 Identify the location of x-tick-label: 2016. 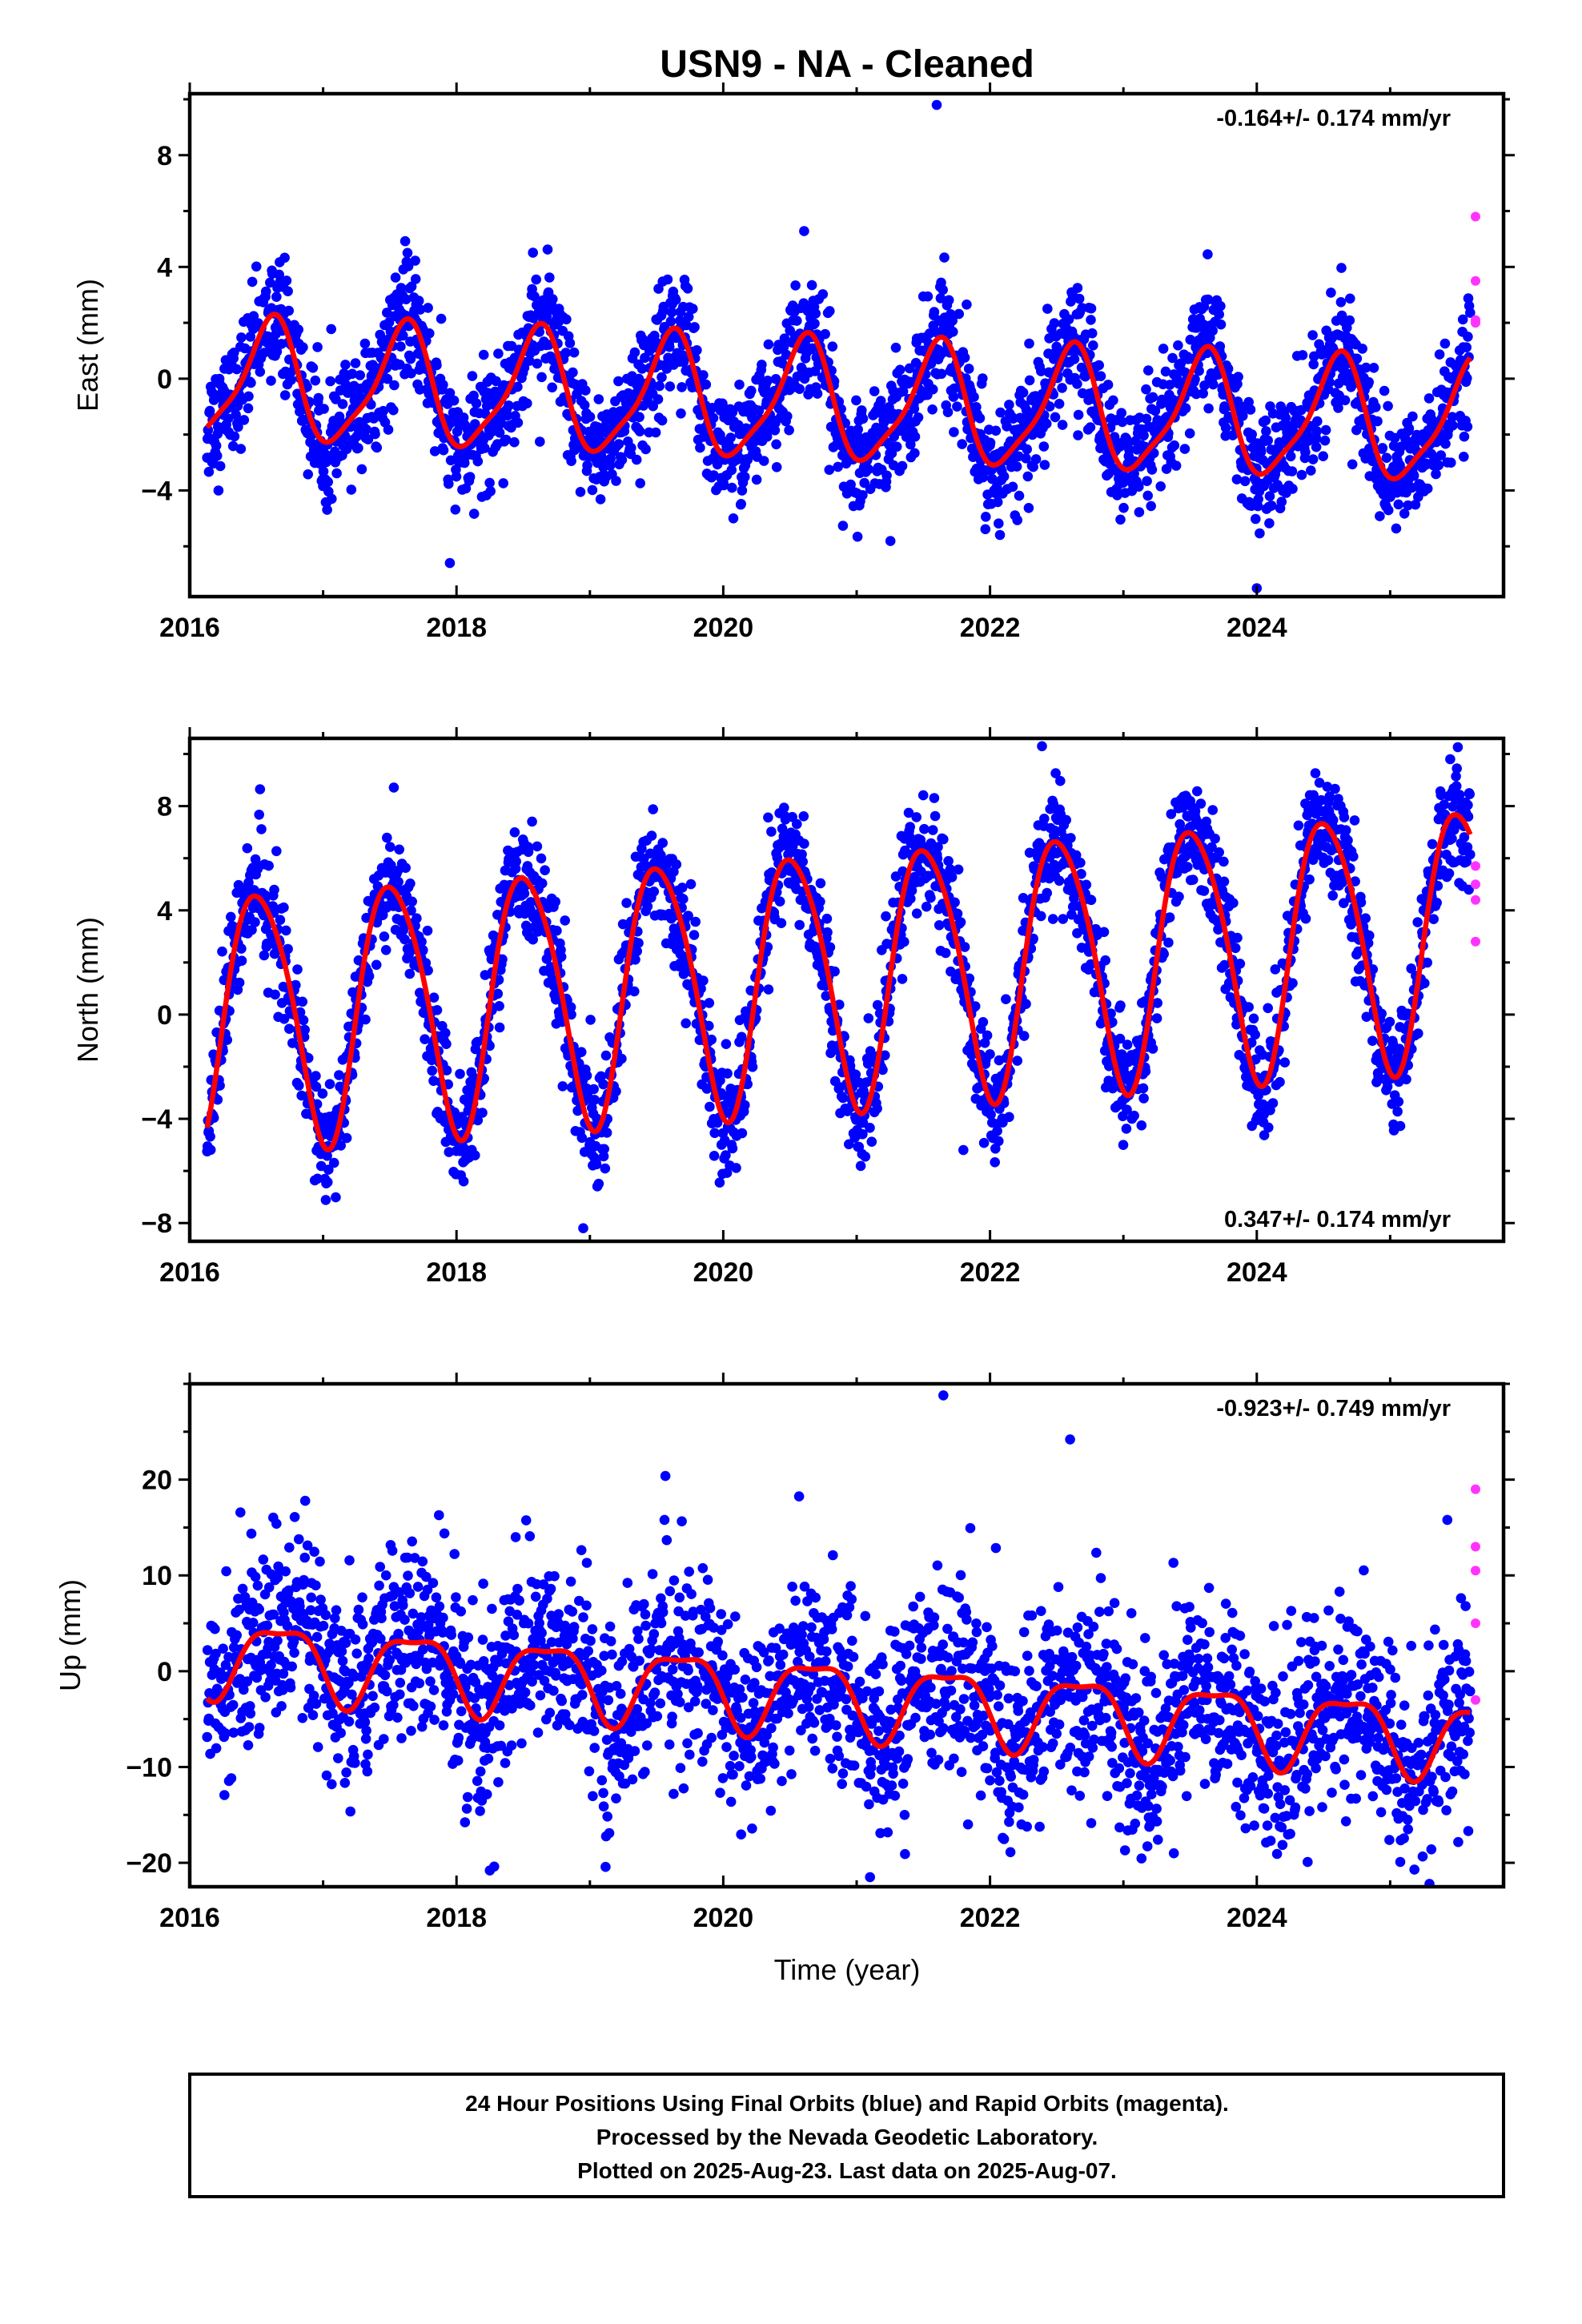
(189, 628).